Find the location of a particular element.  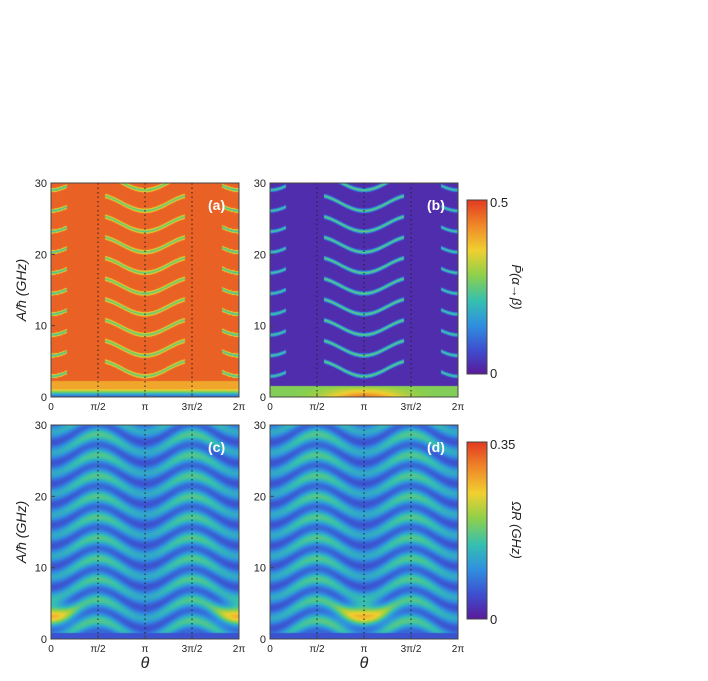

colorbar-top-min: 0 is located at coordinates (493, 373).